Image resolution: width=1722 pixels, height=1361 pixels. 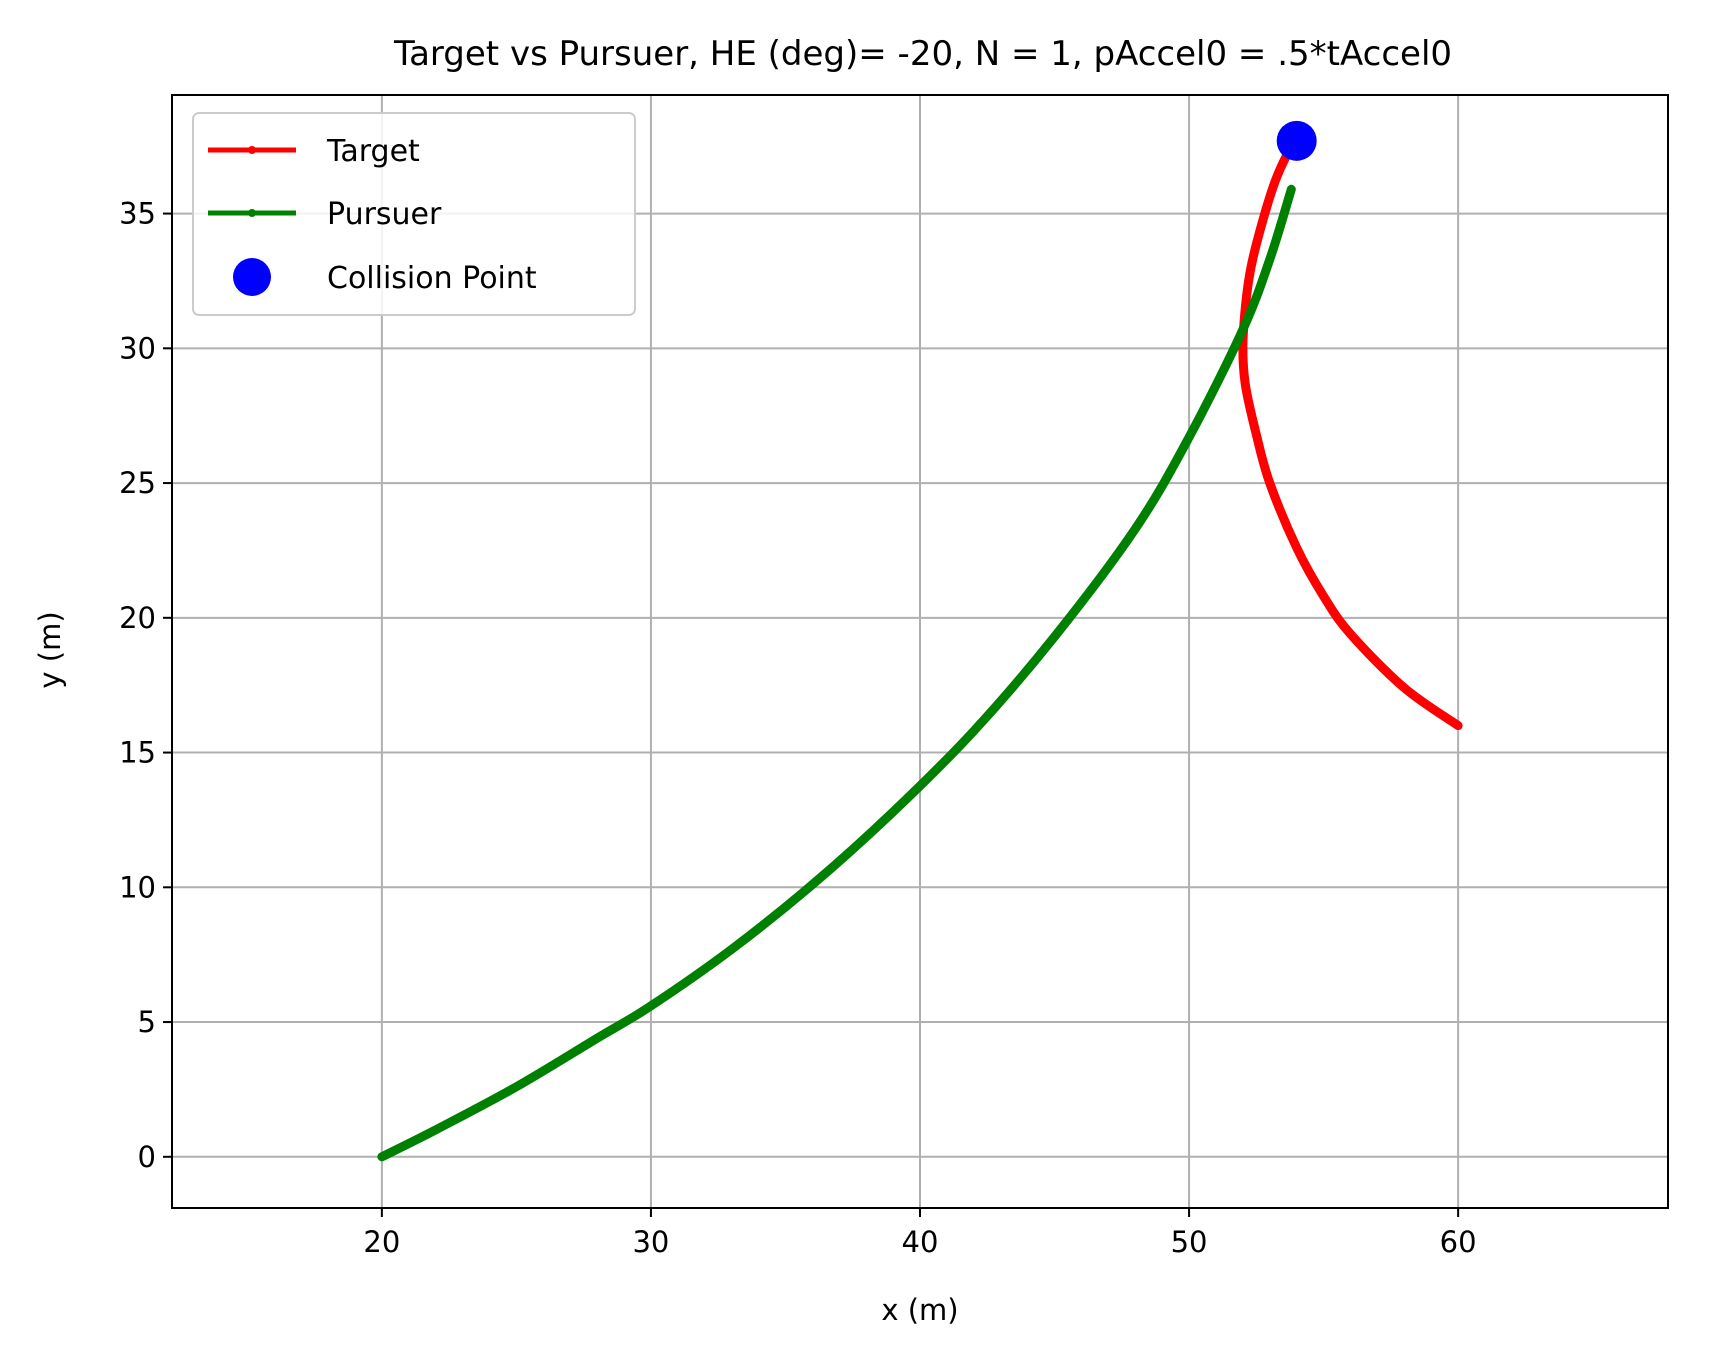 What do you see at coordinates (50, 649) in the screenshot?
I see `y-axis-label: y (m)` at bounding box center [50, 649].